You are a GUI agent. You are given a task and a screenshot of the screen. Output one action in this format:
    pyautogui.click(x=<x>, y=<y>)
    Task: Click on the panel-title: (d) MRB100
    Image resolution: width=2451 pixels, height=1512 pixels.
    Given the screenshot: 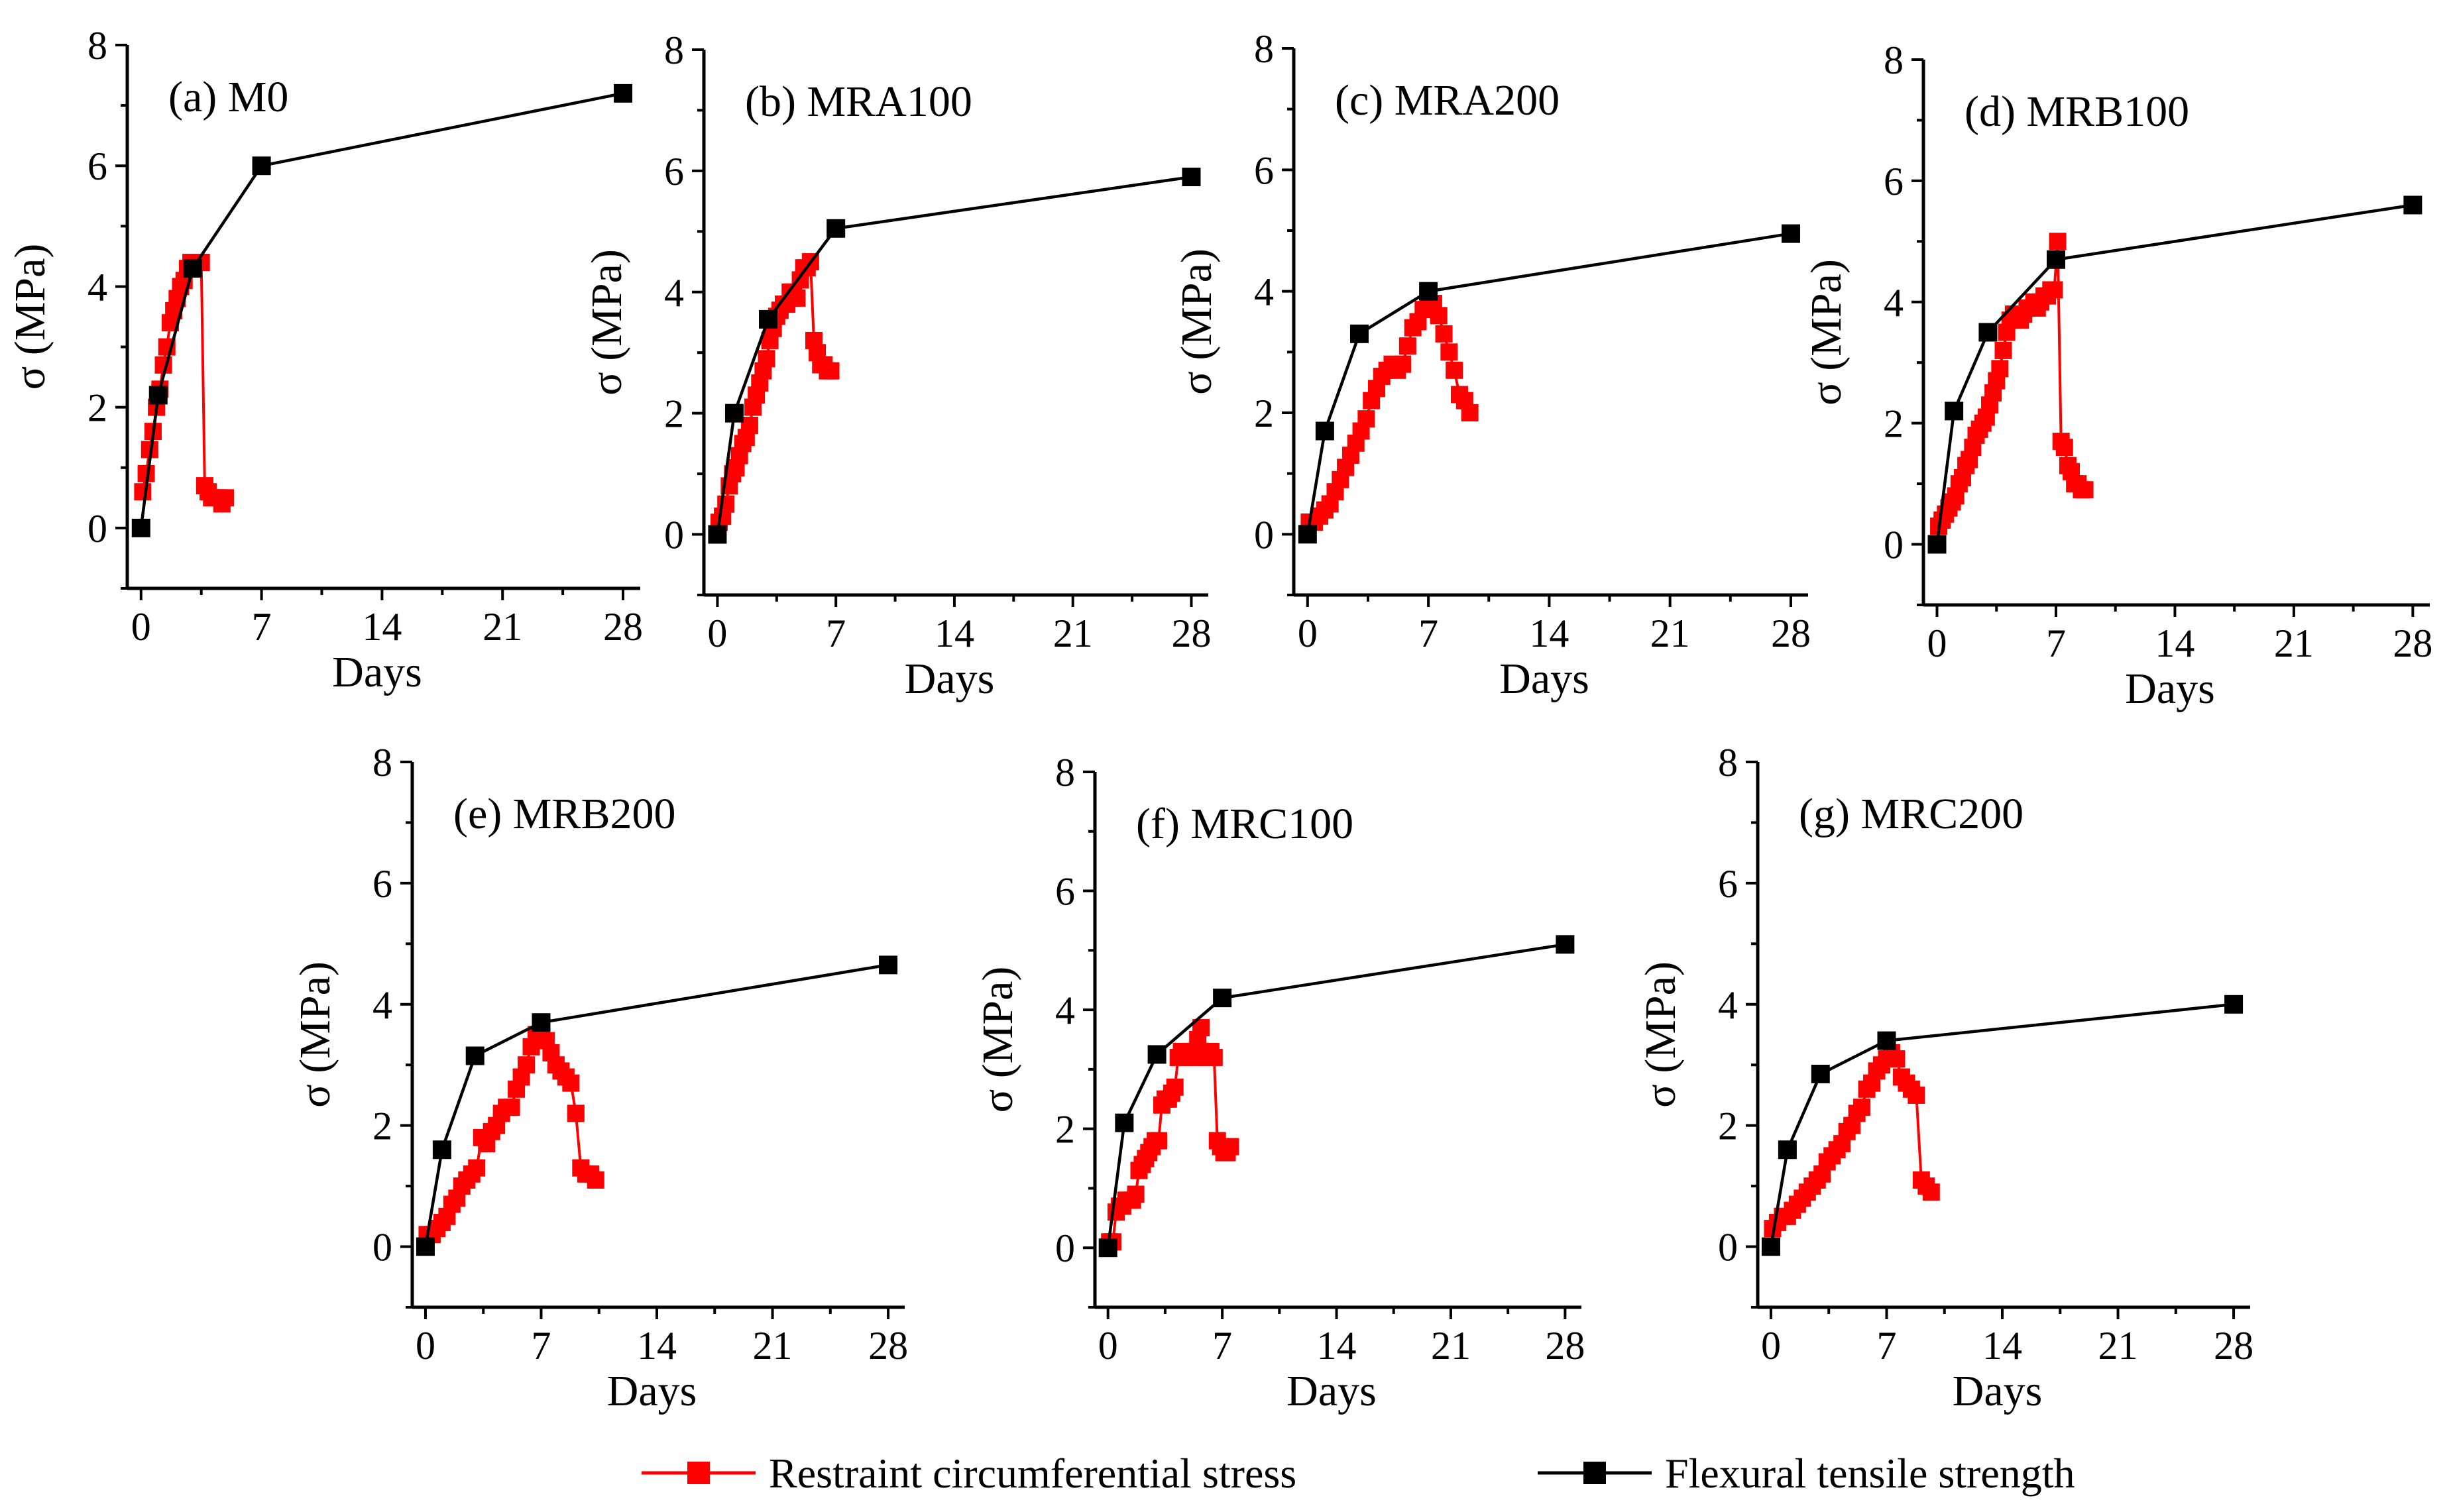 What is the action you would take?
    pyautogui.click(x=2077, y=111)
    